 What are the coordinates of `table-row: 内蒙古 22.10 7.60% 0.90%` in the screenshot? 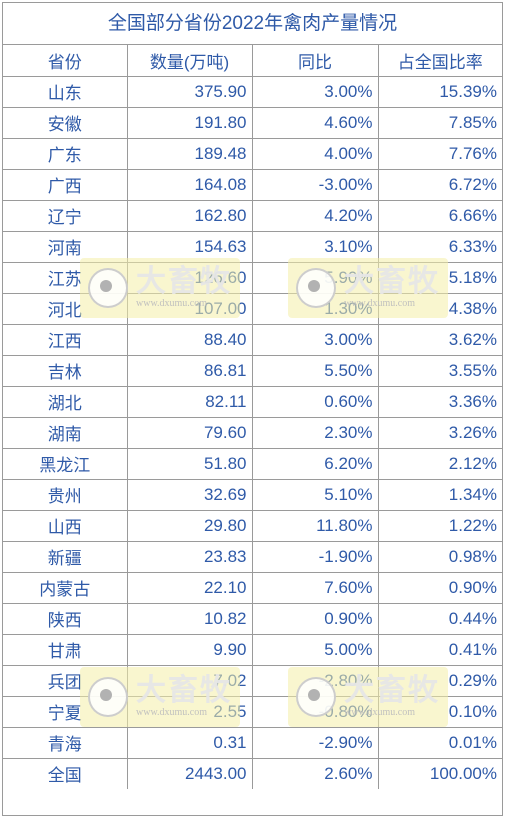 It's located at (252, 588).